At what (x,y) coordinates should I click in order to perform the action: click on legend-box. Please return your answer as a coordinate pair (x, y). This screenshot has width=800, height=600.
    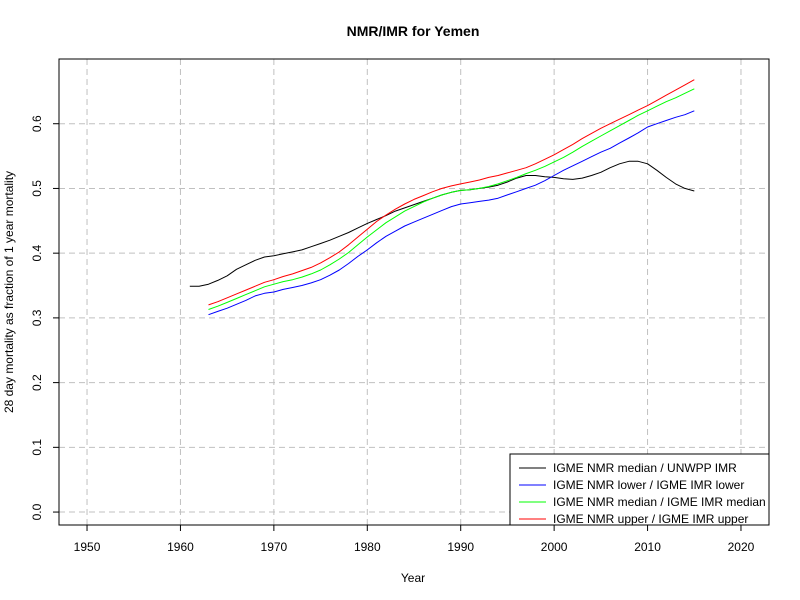
    Looking at the image, I should click on (639, 489).